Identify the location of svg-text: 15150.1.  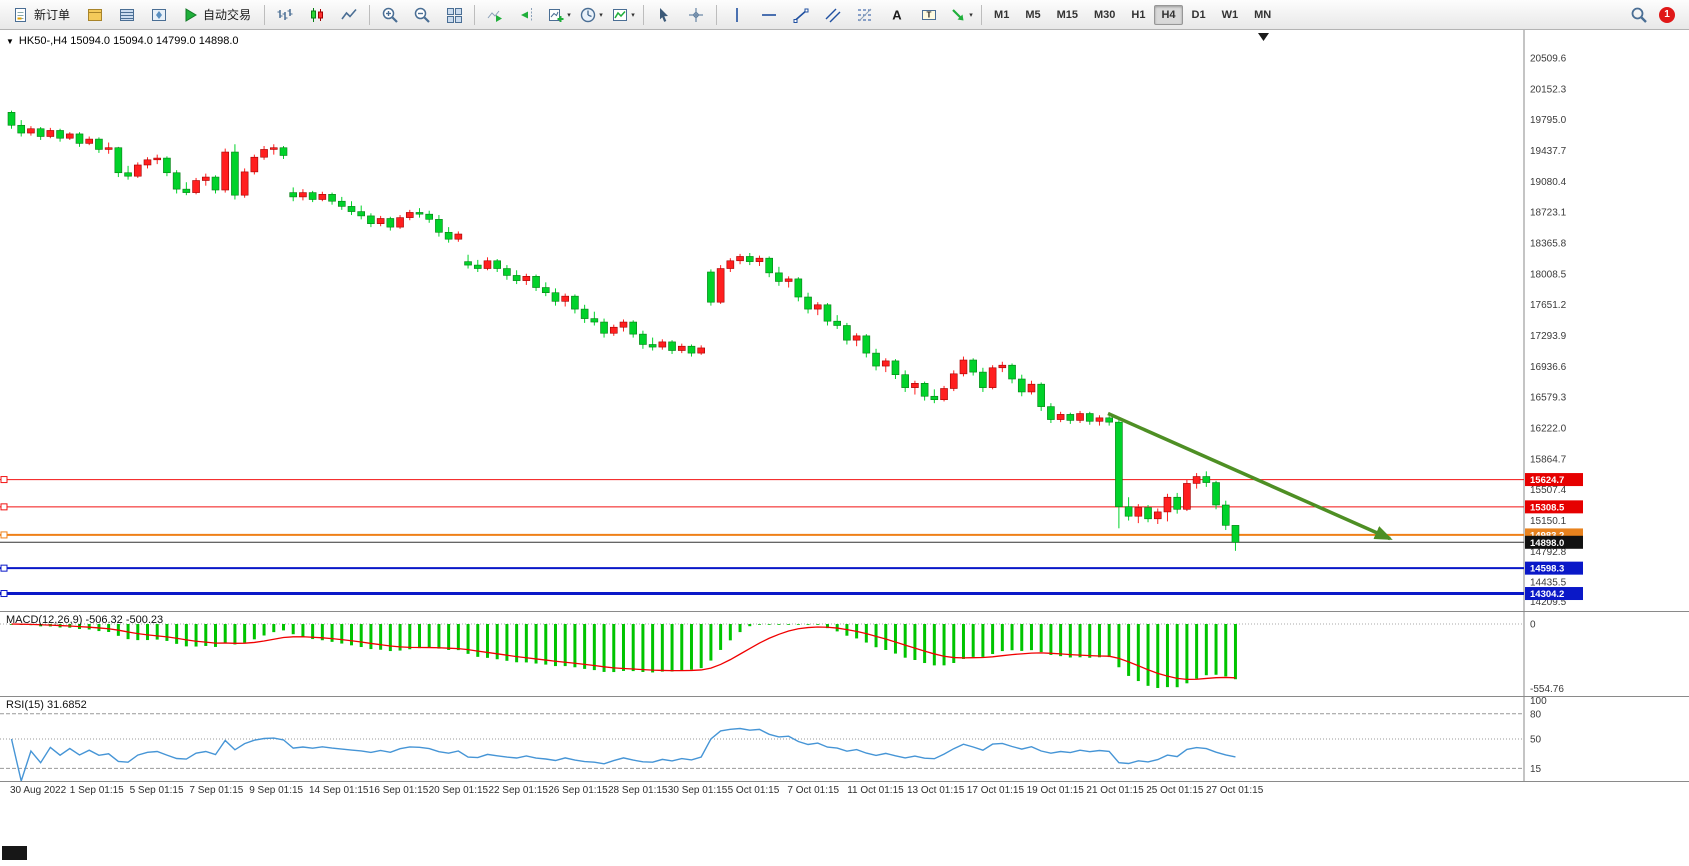
(1548, 521).